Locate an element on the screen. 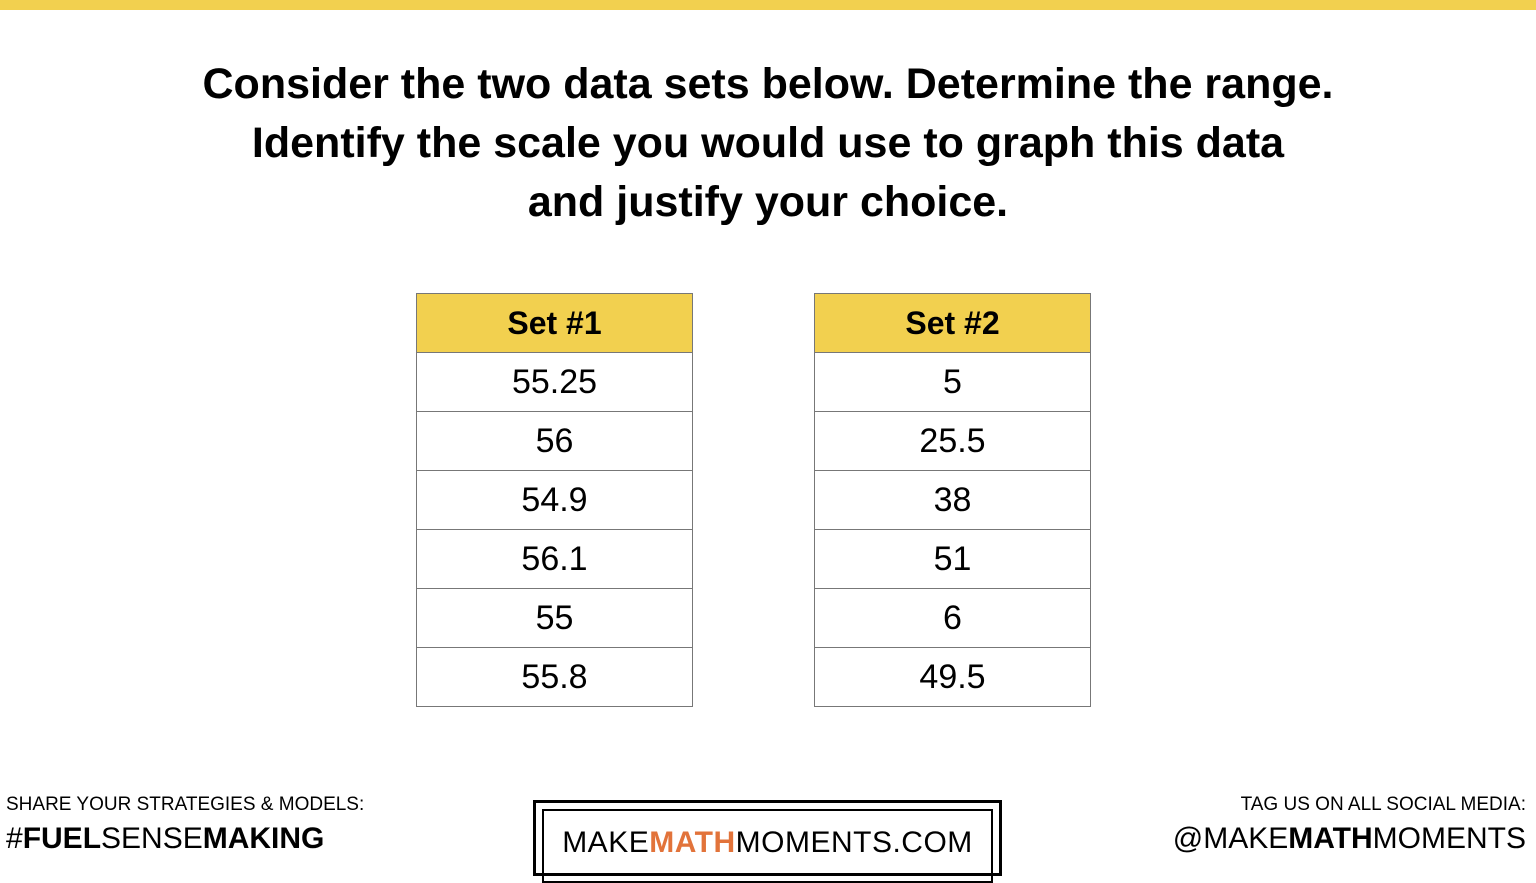 This screenshot has width=1536, height=883. cell: 5 is located at coordinates (952, 382).